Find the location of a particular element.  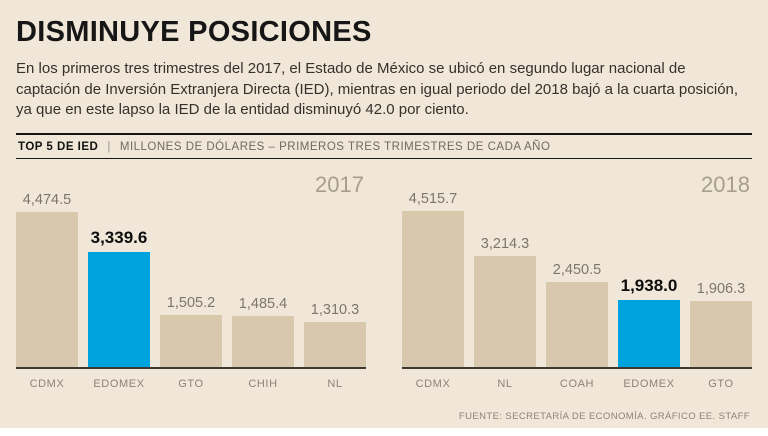

category-label-gto-2017: GTO is located at coordinates (191, 384).